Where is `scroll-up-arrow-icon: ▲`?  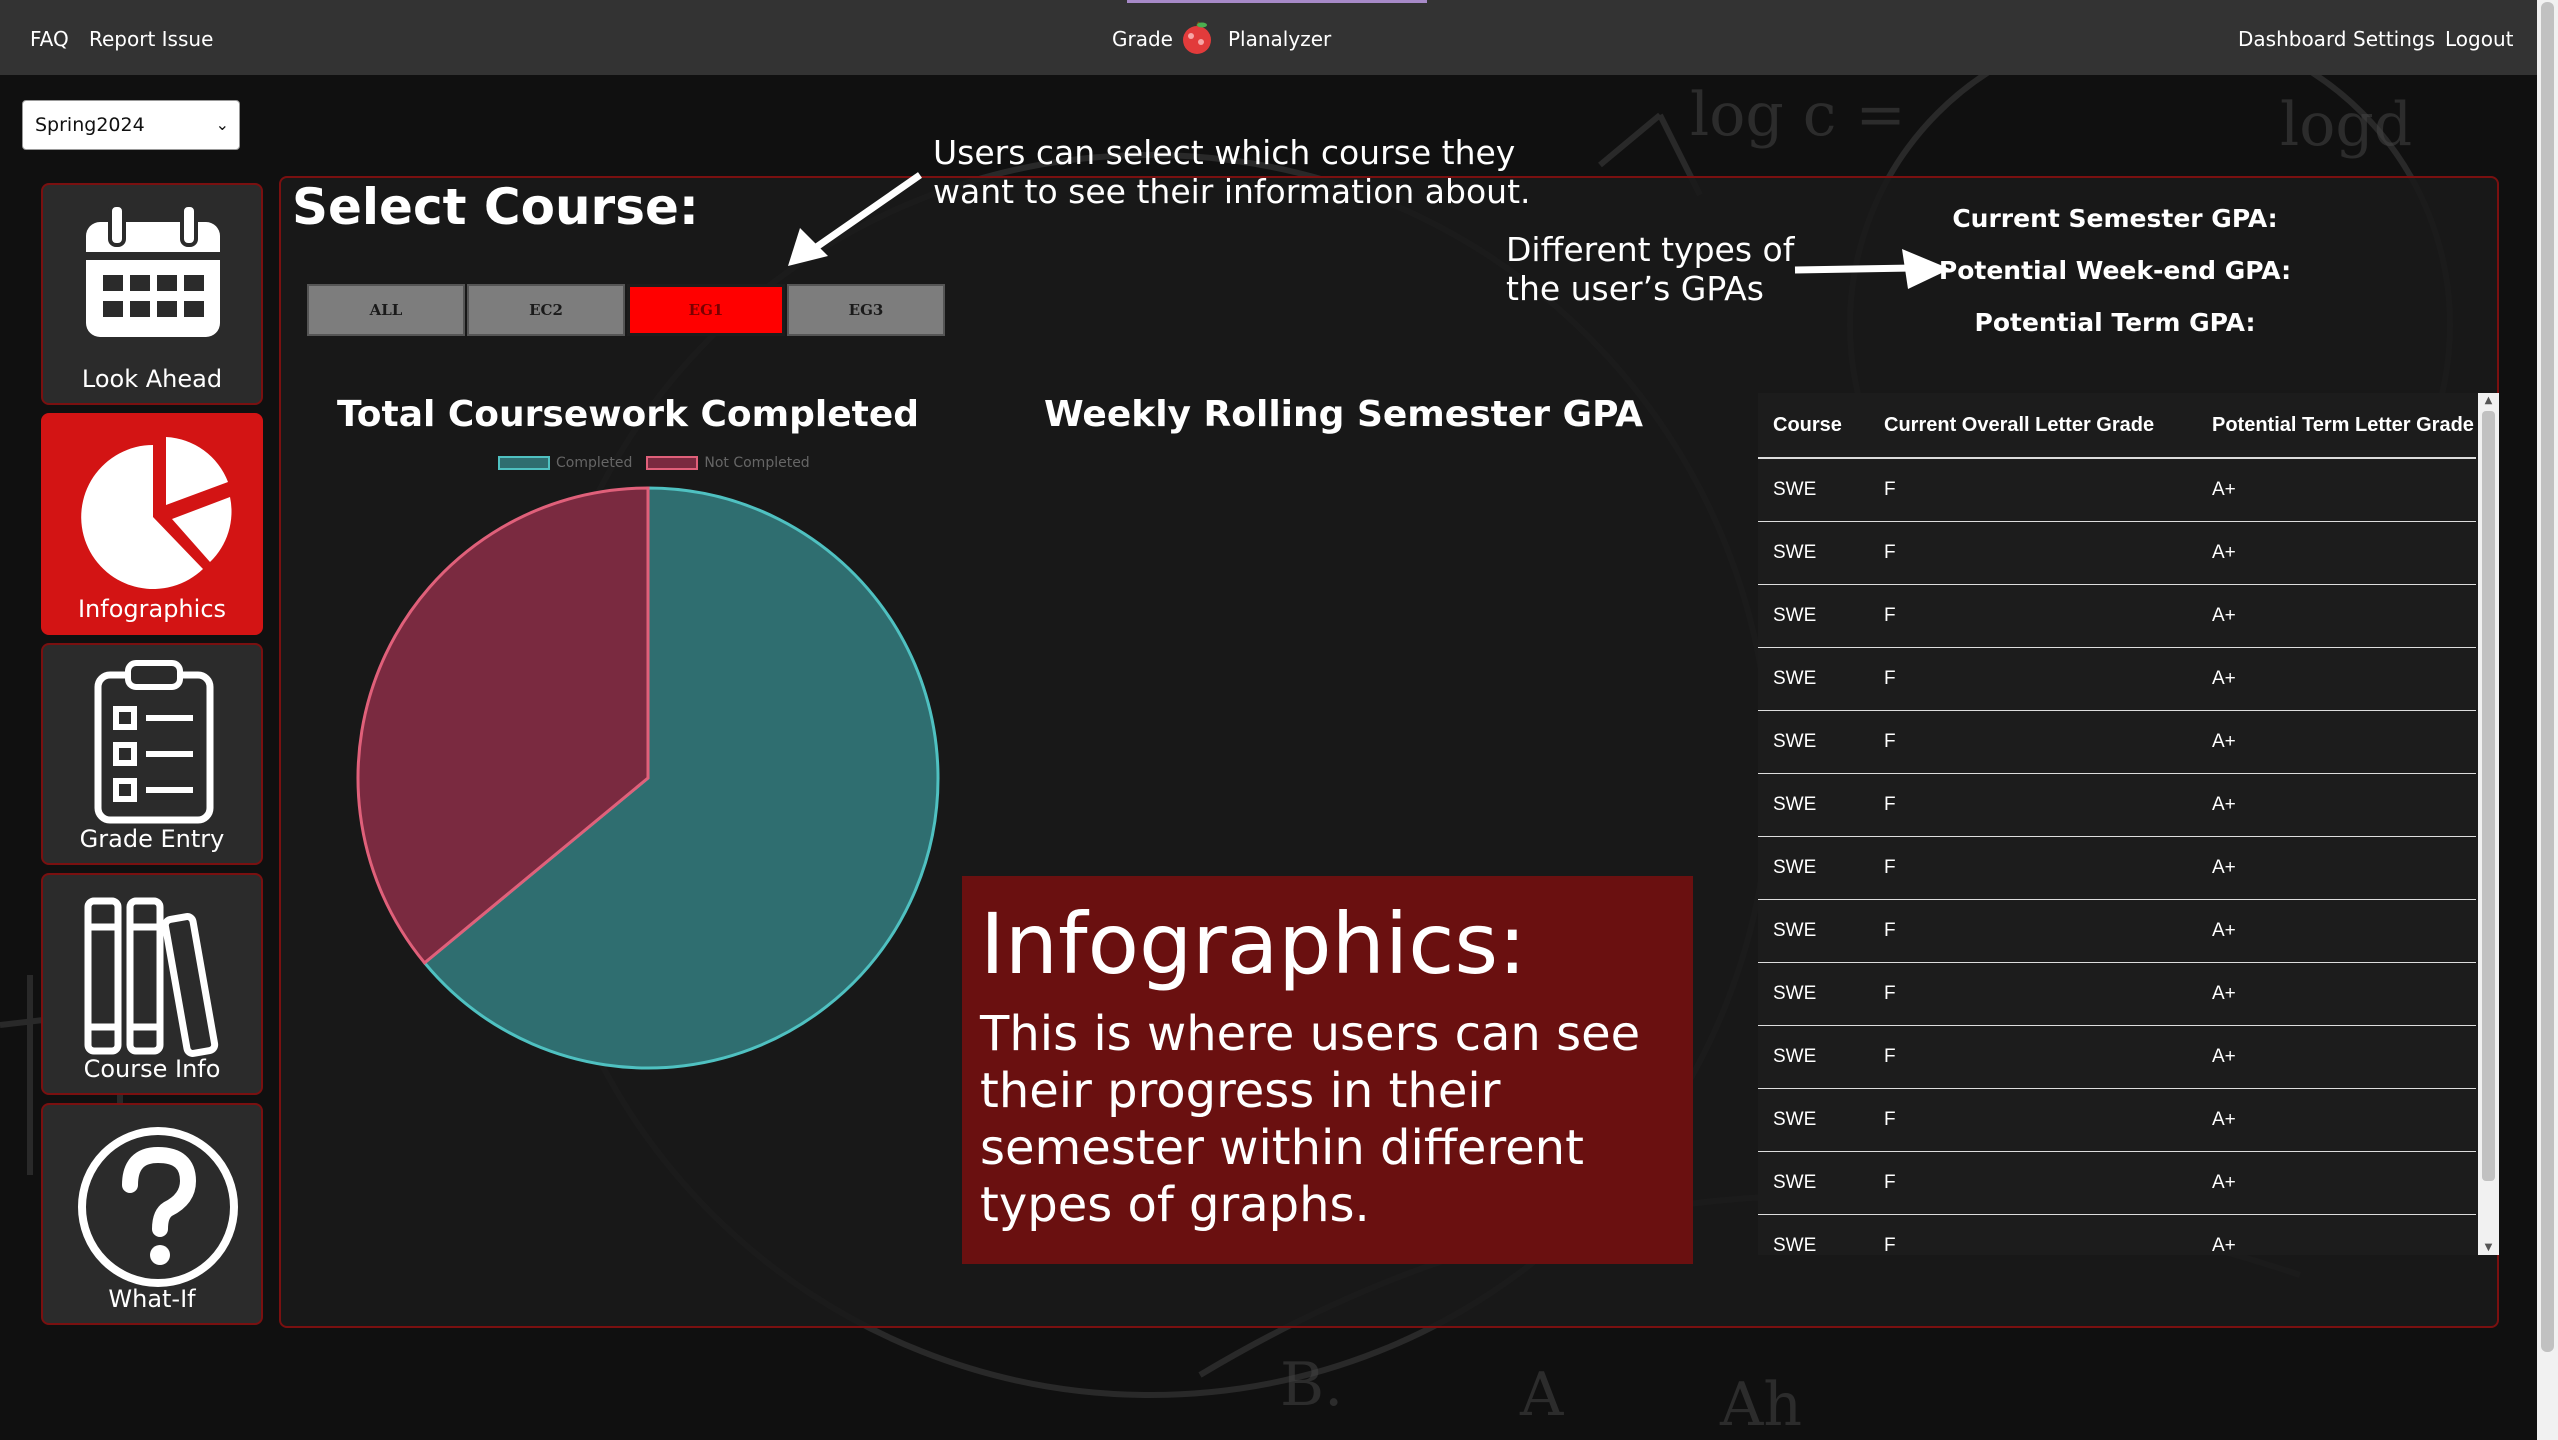
scroll-up-arrow-icon: ▲ is located at coordinates (2488, 400).